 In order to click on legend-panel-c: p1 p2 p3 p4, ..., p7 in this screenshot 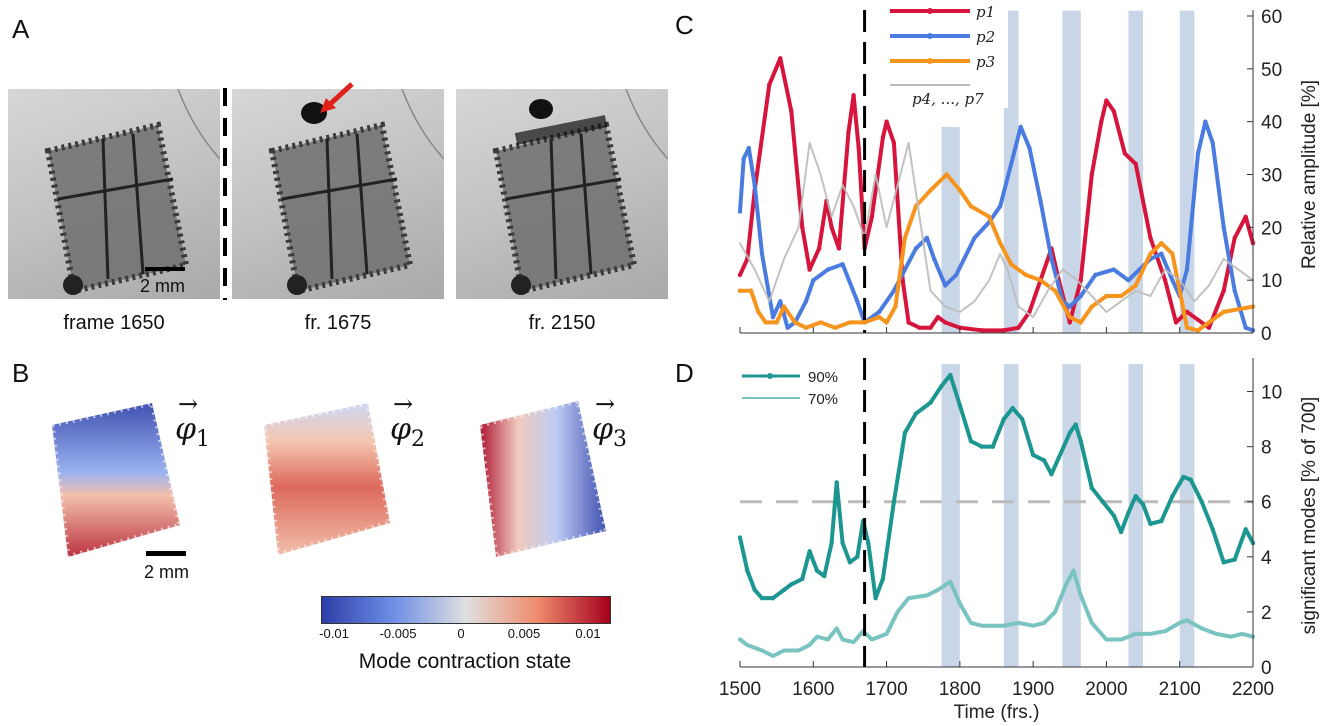, I will do `click(947, 54)`.